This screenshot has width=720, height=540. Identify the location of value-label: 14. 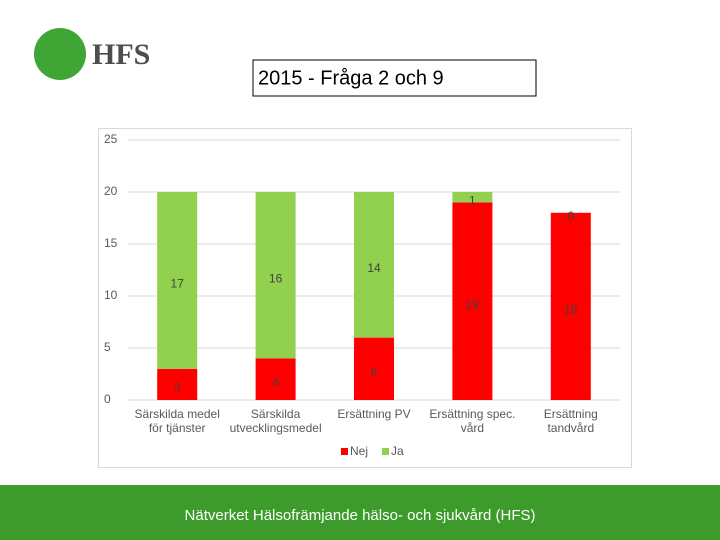
(374, 268).